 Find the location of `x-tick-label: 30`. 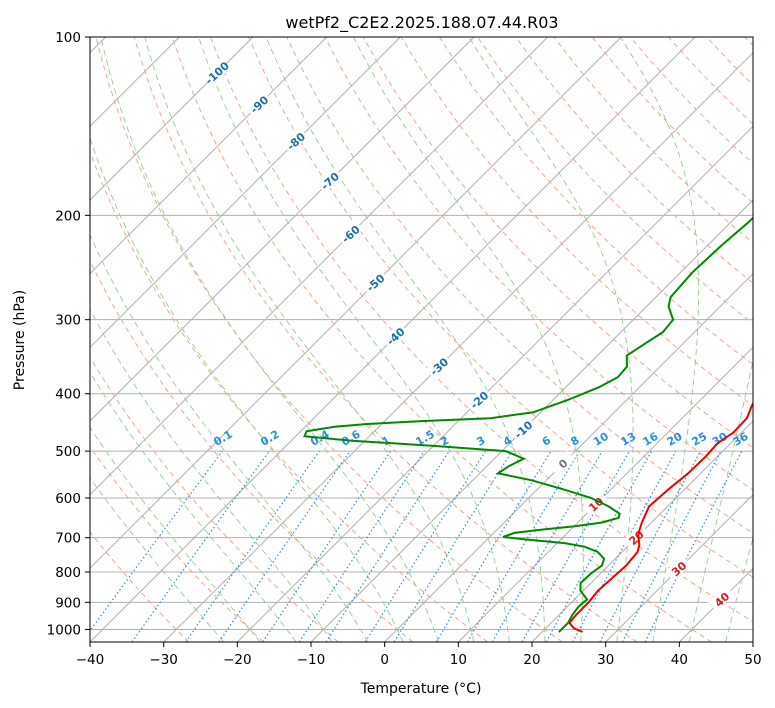

x-tick-label: 30 is located at coordinates (605, 660).